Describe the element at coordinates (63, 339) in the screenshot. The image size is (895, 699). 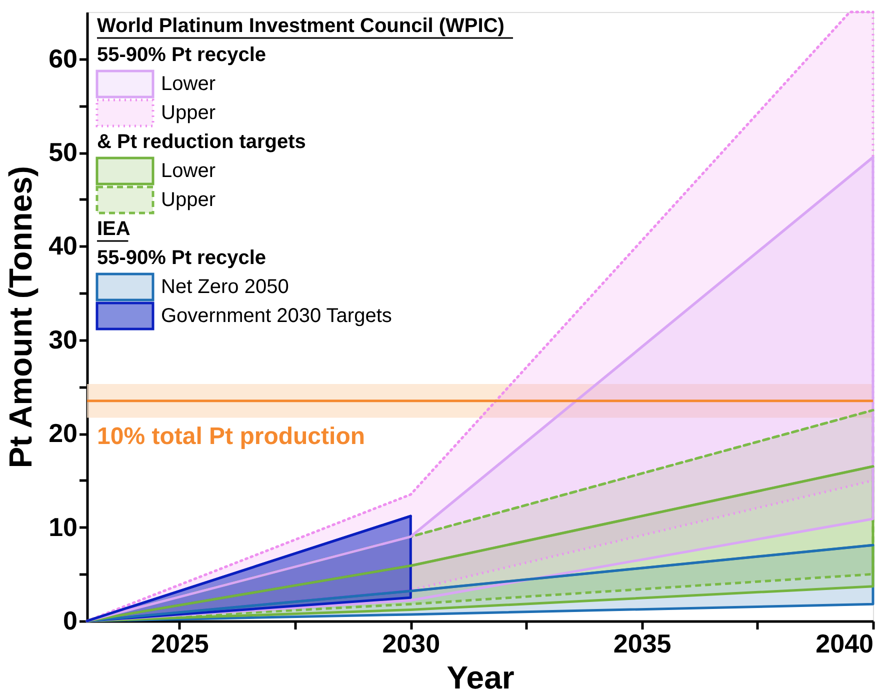
I see `y-tick-label: 30` at that location.